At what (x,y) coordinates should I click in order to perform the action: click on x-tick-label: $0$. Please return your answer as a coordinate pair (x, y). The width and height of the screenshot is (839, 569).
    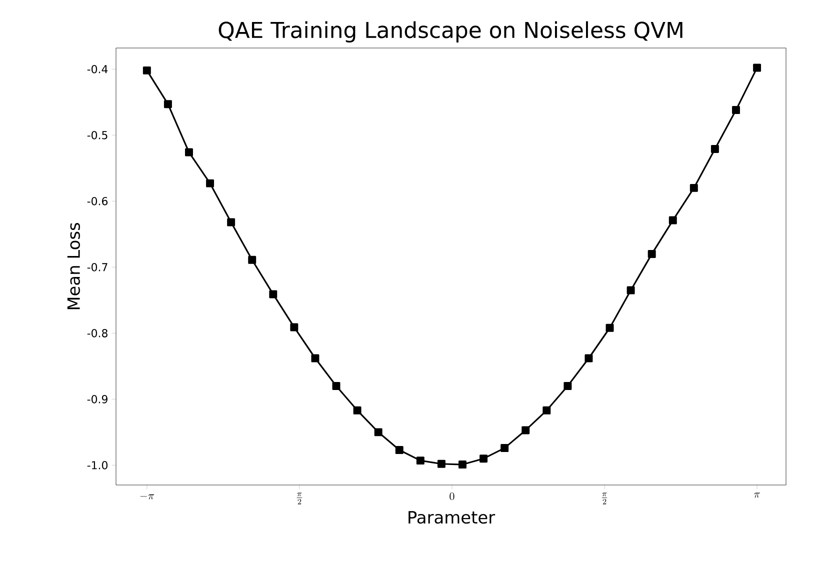
    Looking at the image, I should click on (452, 496).